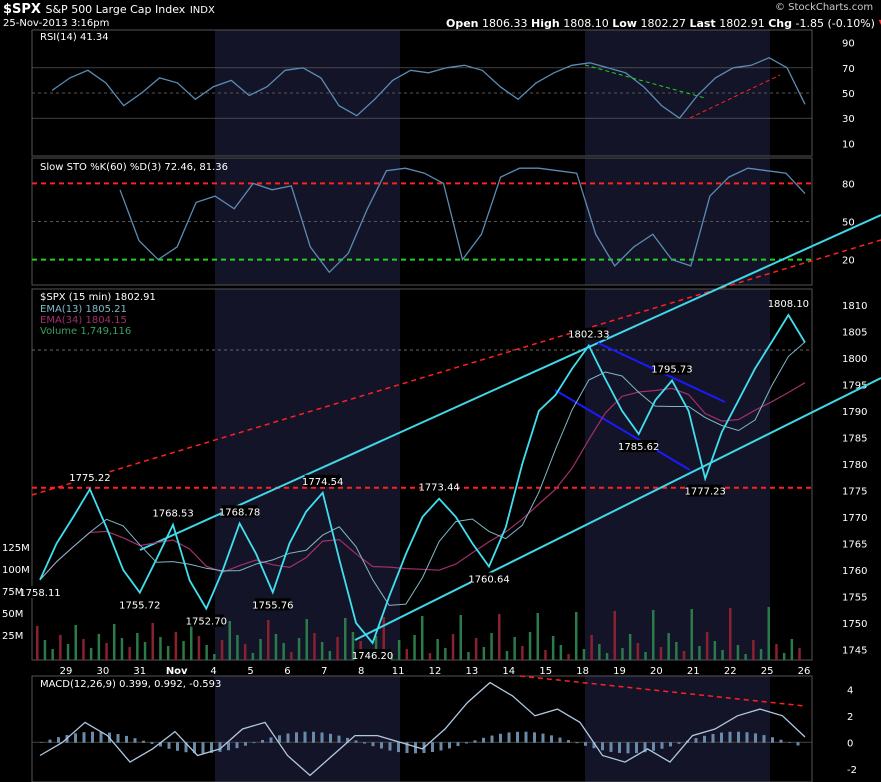  What do you see at coordinates (854, 571) in the screenshot?
I see `price-tick-10: 1760` at bounding box center [854, 571].